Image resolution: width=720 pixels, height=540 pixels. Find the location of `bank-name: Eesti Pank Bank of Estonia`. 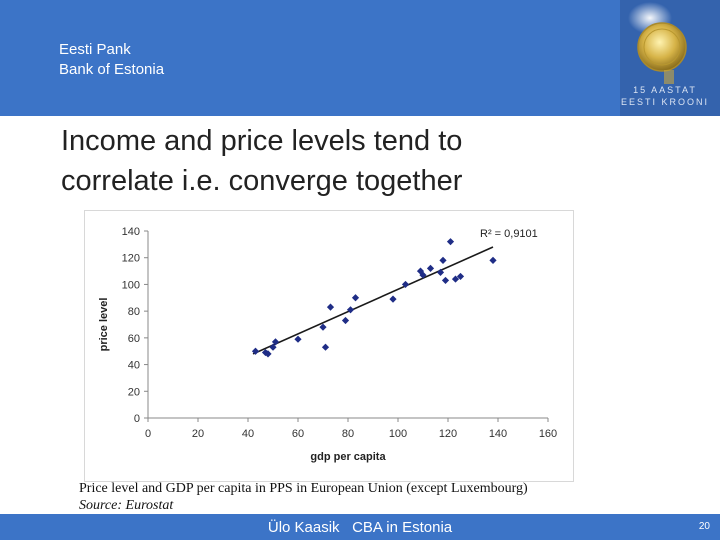

bank-name: Eesti Pank Bank of Estonia is located at coordinates (111, 60).